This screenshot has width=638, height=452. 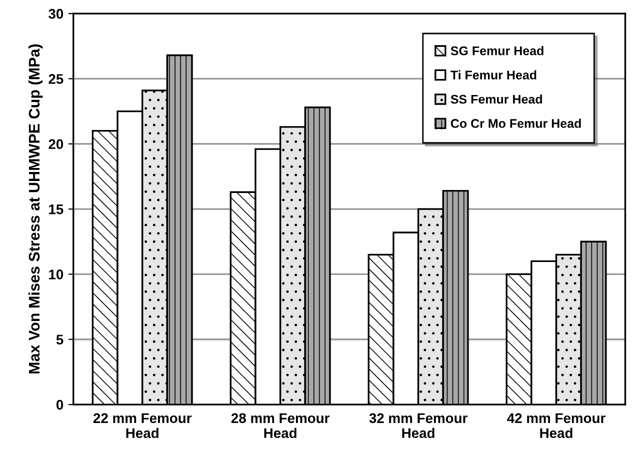 I want to click on x-tick-label: 42 mm Femour Head, so click(x=556, y=425).